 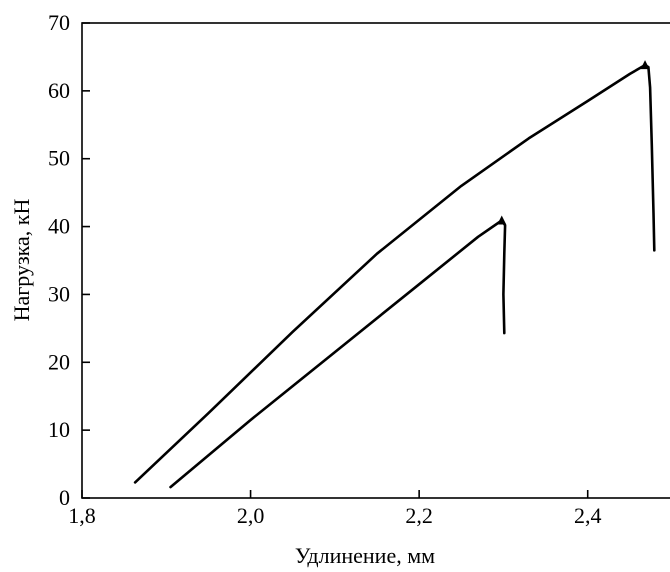 I want to click on y-tick-label-7: 70, so click(x=59, y=22).